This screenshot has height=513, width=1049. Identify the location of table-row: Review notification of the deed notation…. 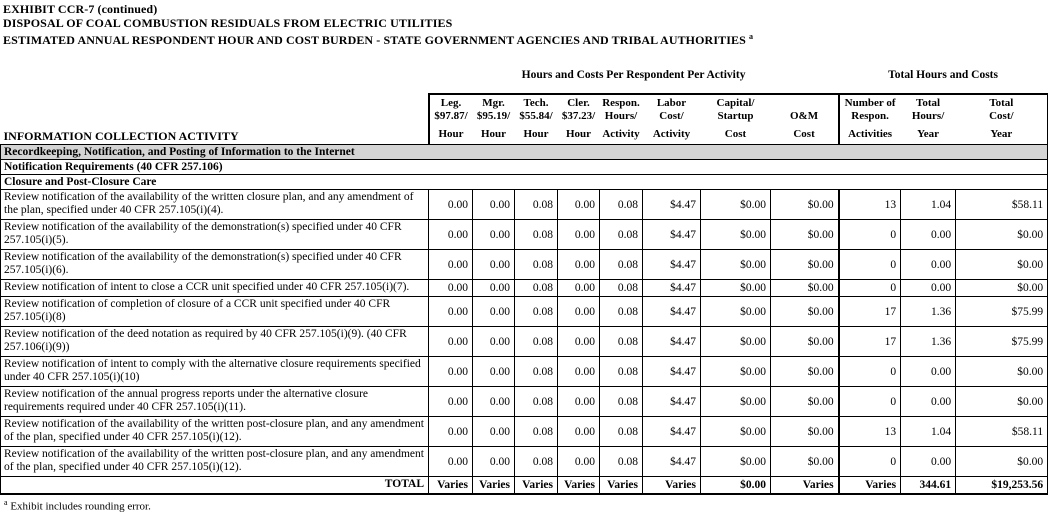
(524, 341).